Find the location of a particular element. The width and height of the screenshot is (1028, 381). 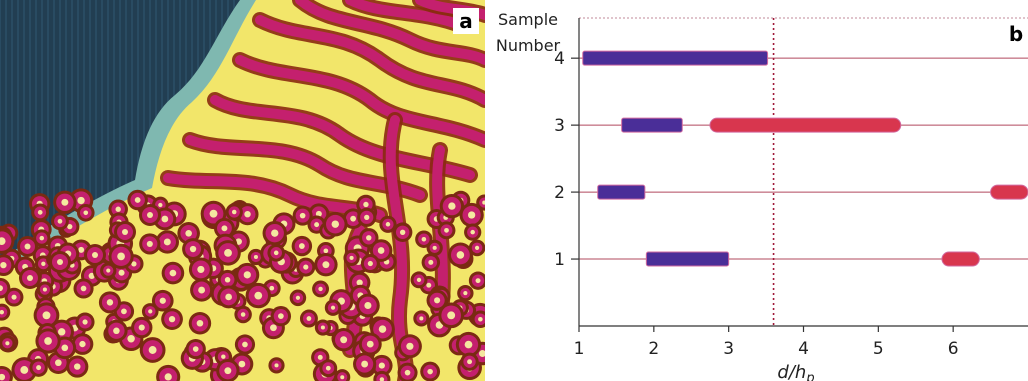

x-tick-label-5: 5 is located at coordinates (878, 349).